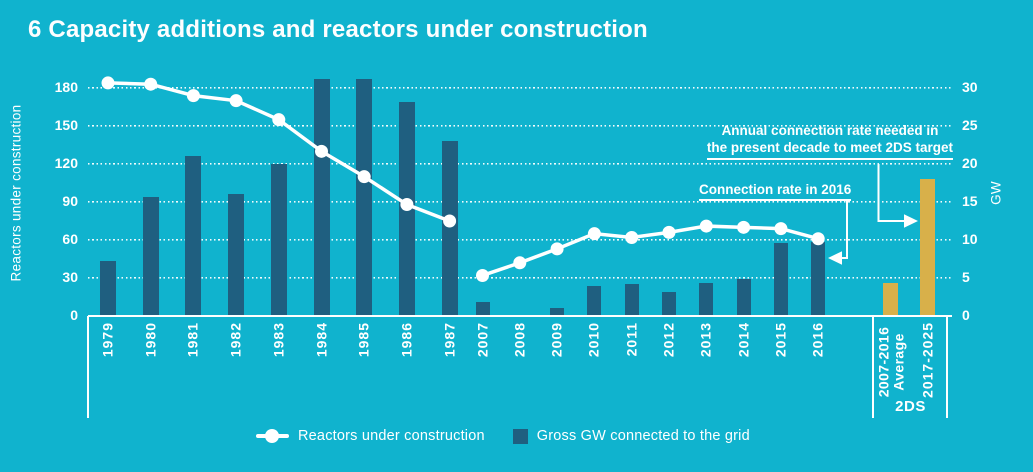 The image size is (1033, 472). Describe the element at coordinates (594, 340) in the screenshot. I see `x-label-2010: 2010` at that location.